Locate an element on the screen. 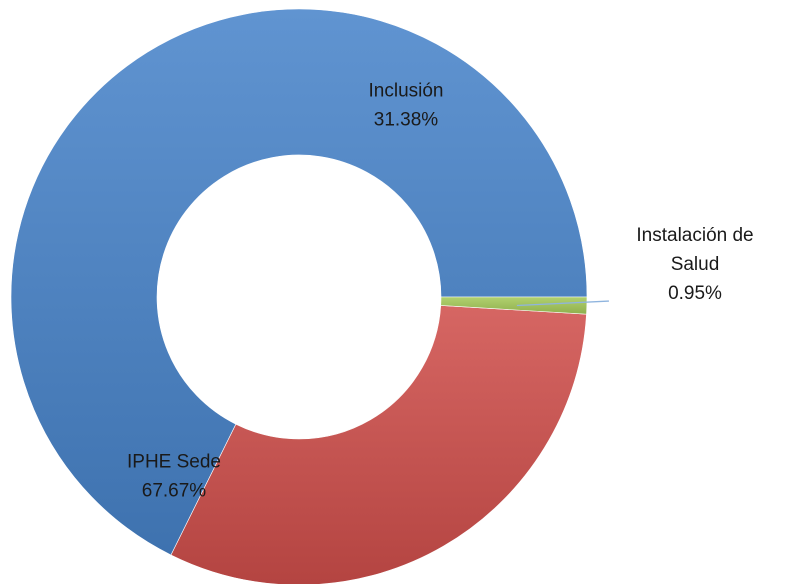  slice-instalaci-n-de-salud is located at coordinates (514, 305).